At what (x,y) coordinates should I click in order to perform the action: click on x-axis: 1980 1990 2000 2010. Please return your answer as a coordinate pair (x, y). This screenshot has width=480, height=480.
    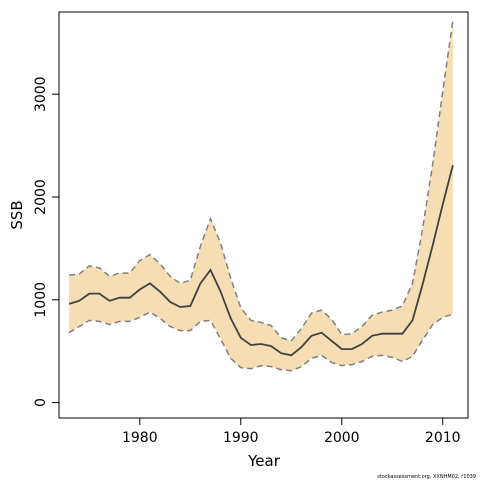
    Looking at the image, I should click on (291, 432).